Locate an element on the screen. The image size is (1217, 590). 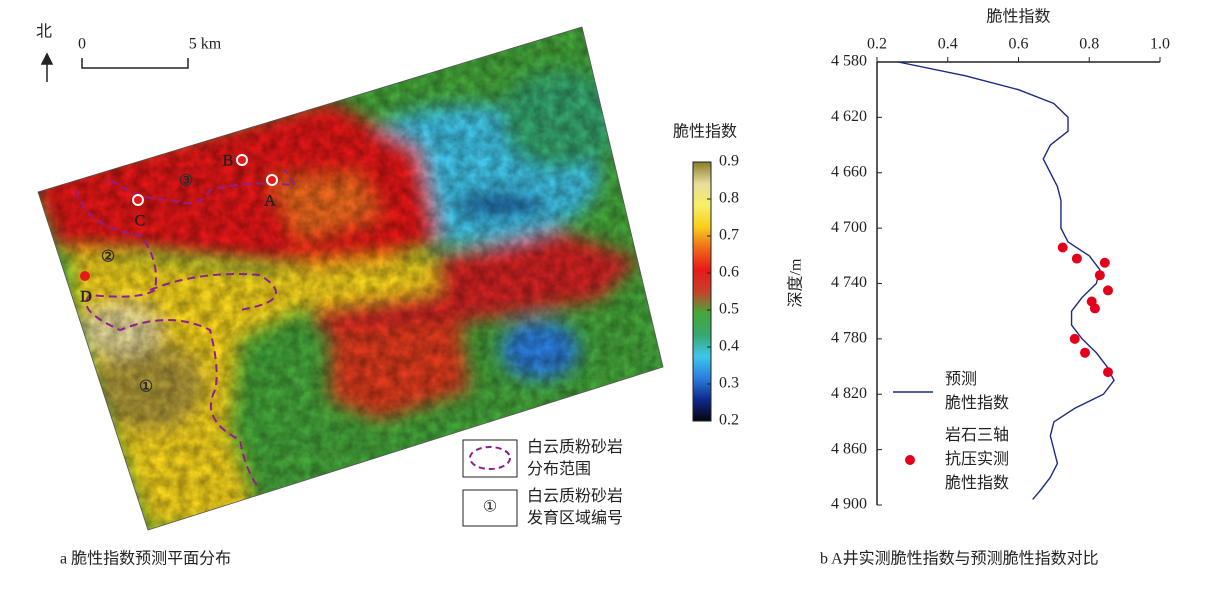
well-label: B is located at coordinates (228, 161).